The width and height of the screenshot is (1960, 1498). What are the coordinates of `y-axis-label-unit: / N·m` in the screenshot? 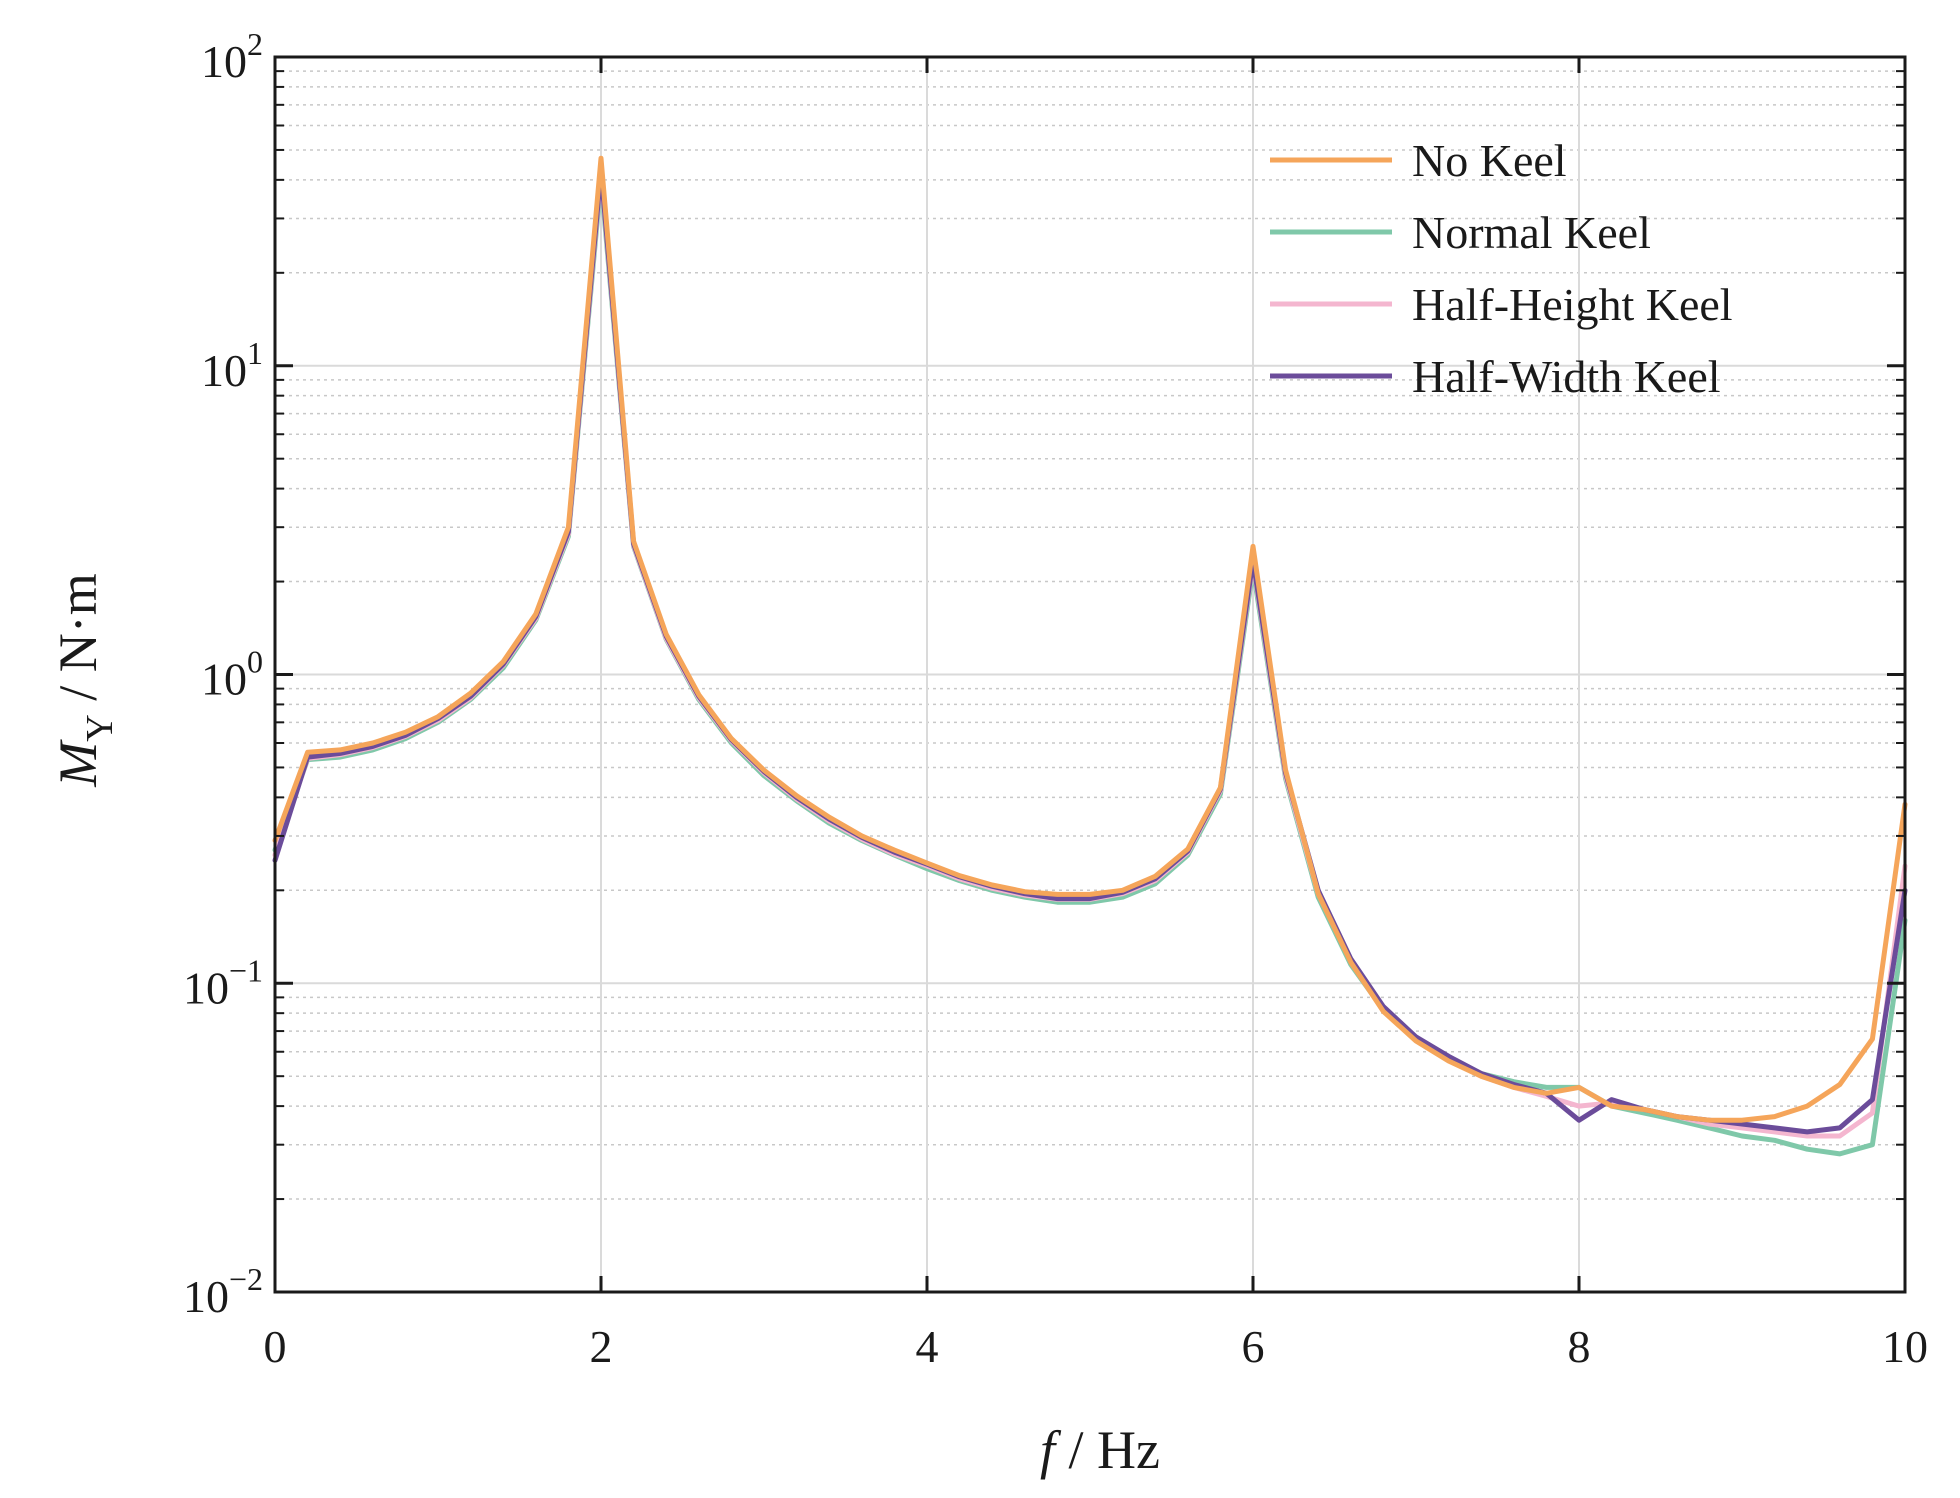 It's located at (78, 643).